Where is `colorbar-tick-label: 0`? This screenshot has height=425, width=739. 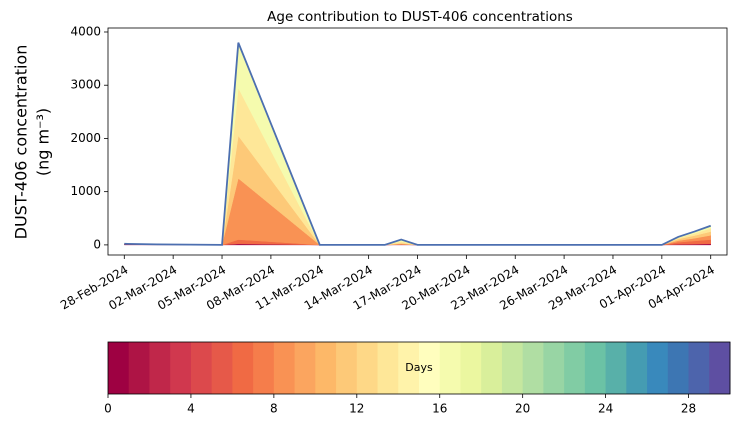
colorbar-tick-label: 0 is located at coordinates (108, 409).